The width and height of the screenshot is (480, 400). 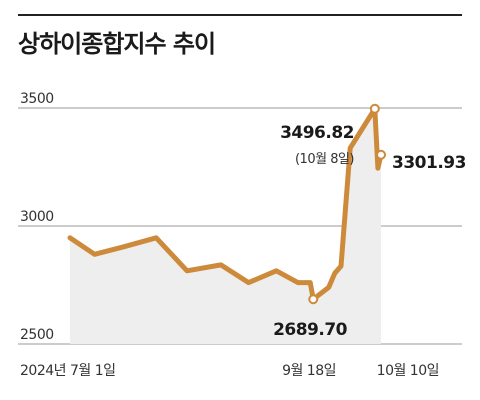 I want to click on chart-title: 상하이종합지수 추이, so click(x=117, y=44).